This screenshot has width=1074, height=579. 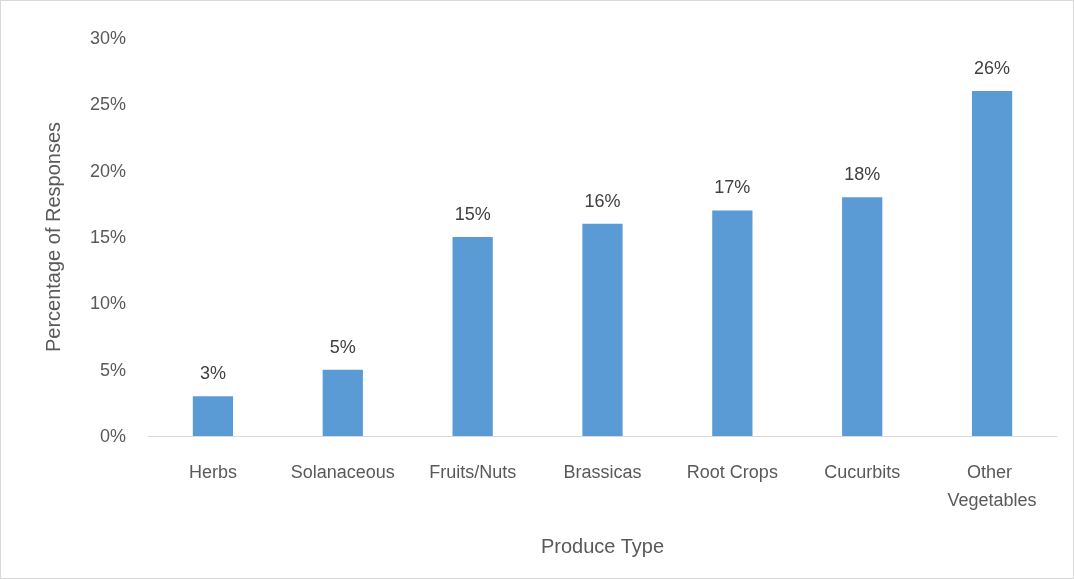 What do you see at coordinates (112, 436) in the screenshot?
I see `y-tick-label: 0%` at bounding box center [112, 436].